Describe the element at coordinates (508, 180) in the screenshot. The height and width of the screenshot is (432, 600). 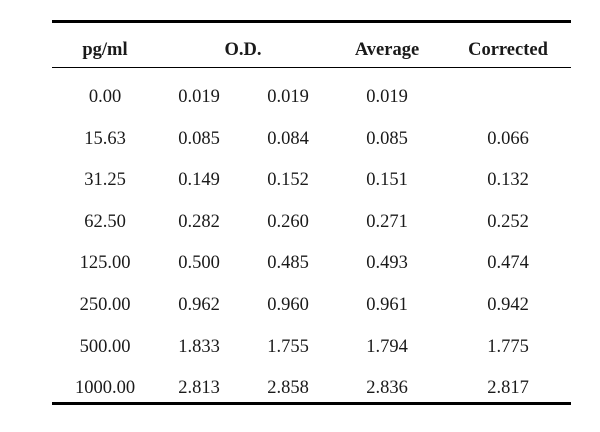
I see `cell-corrected: 0.132` at that location.